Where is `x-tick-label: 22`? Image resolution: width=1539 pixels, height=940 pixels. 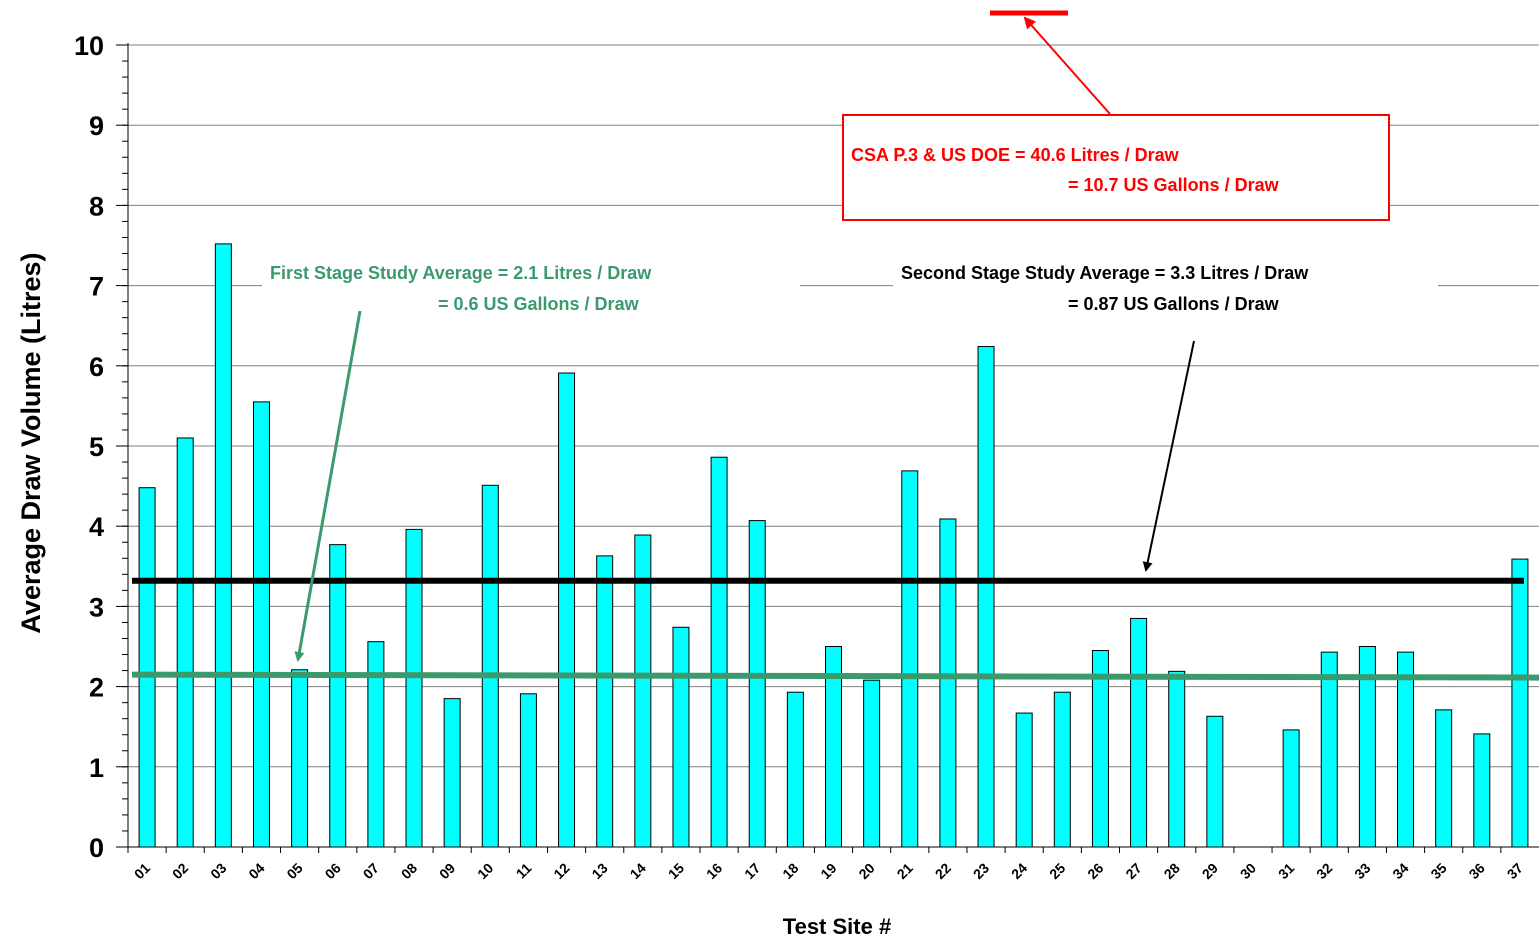
x-tick-label: 22 is located at coordinates (943, 871).